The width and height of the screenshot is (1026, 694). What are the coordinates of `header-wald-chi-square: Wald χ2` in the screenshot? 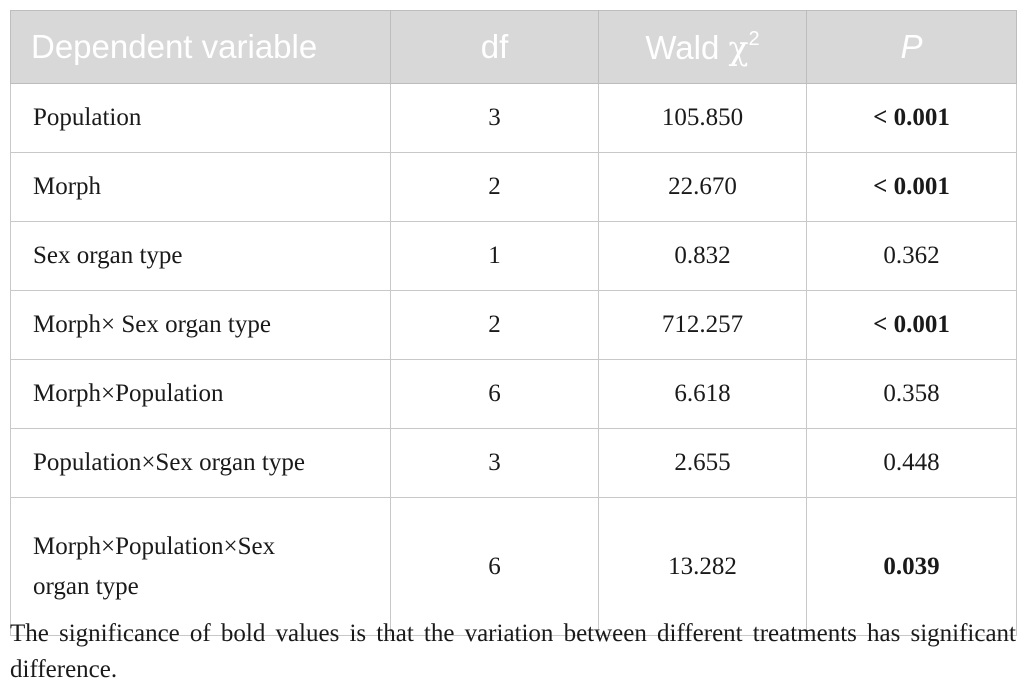 It's located at (702, 47).